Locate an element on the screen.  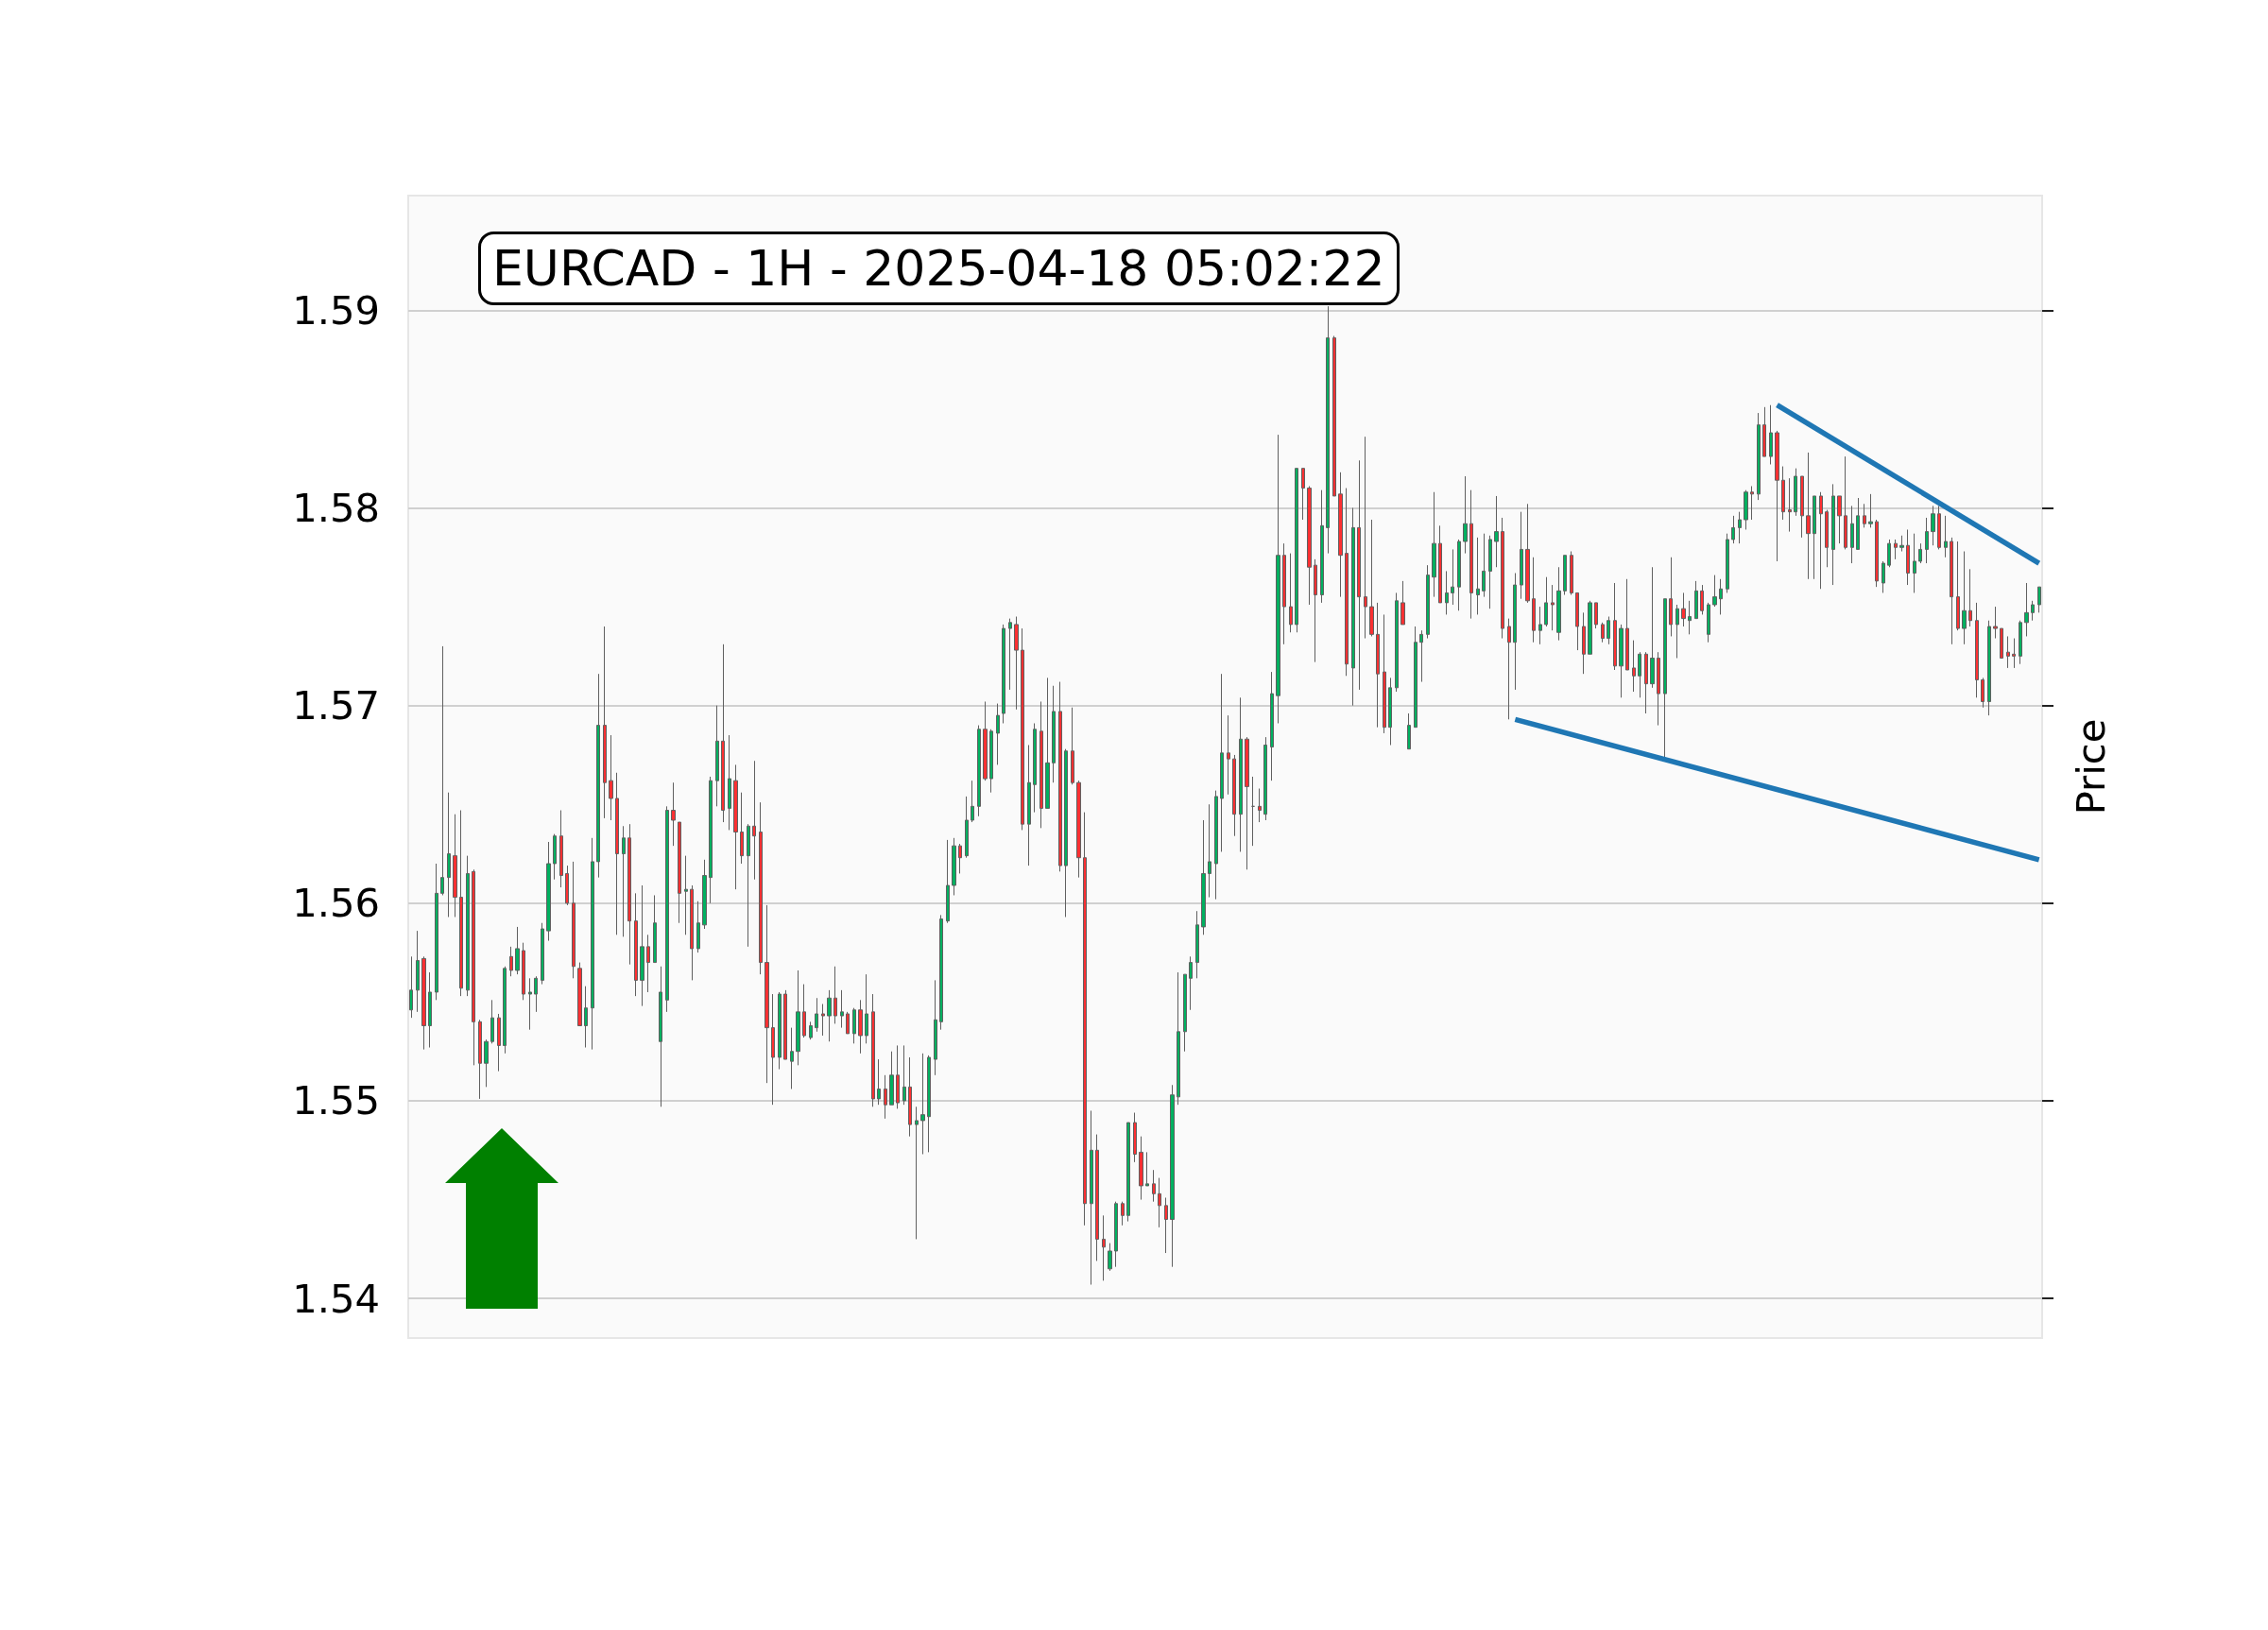
y-tick-label: 1.58 is located at coordinates (336, 508).